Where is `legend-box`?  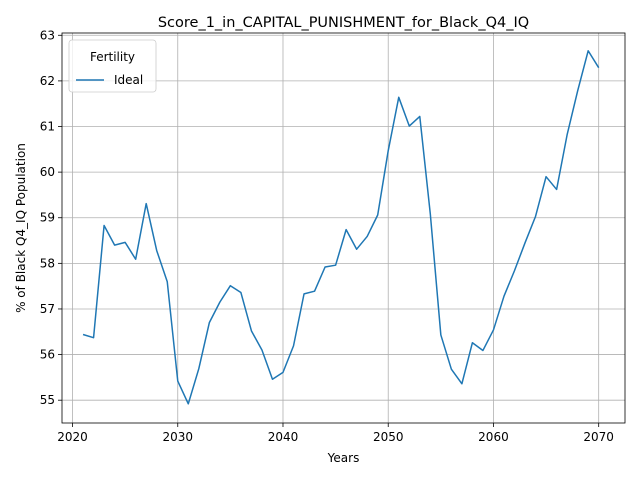
legend-box is located at coordinates (112, 66).